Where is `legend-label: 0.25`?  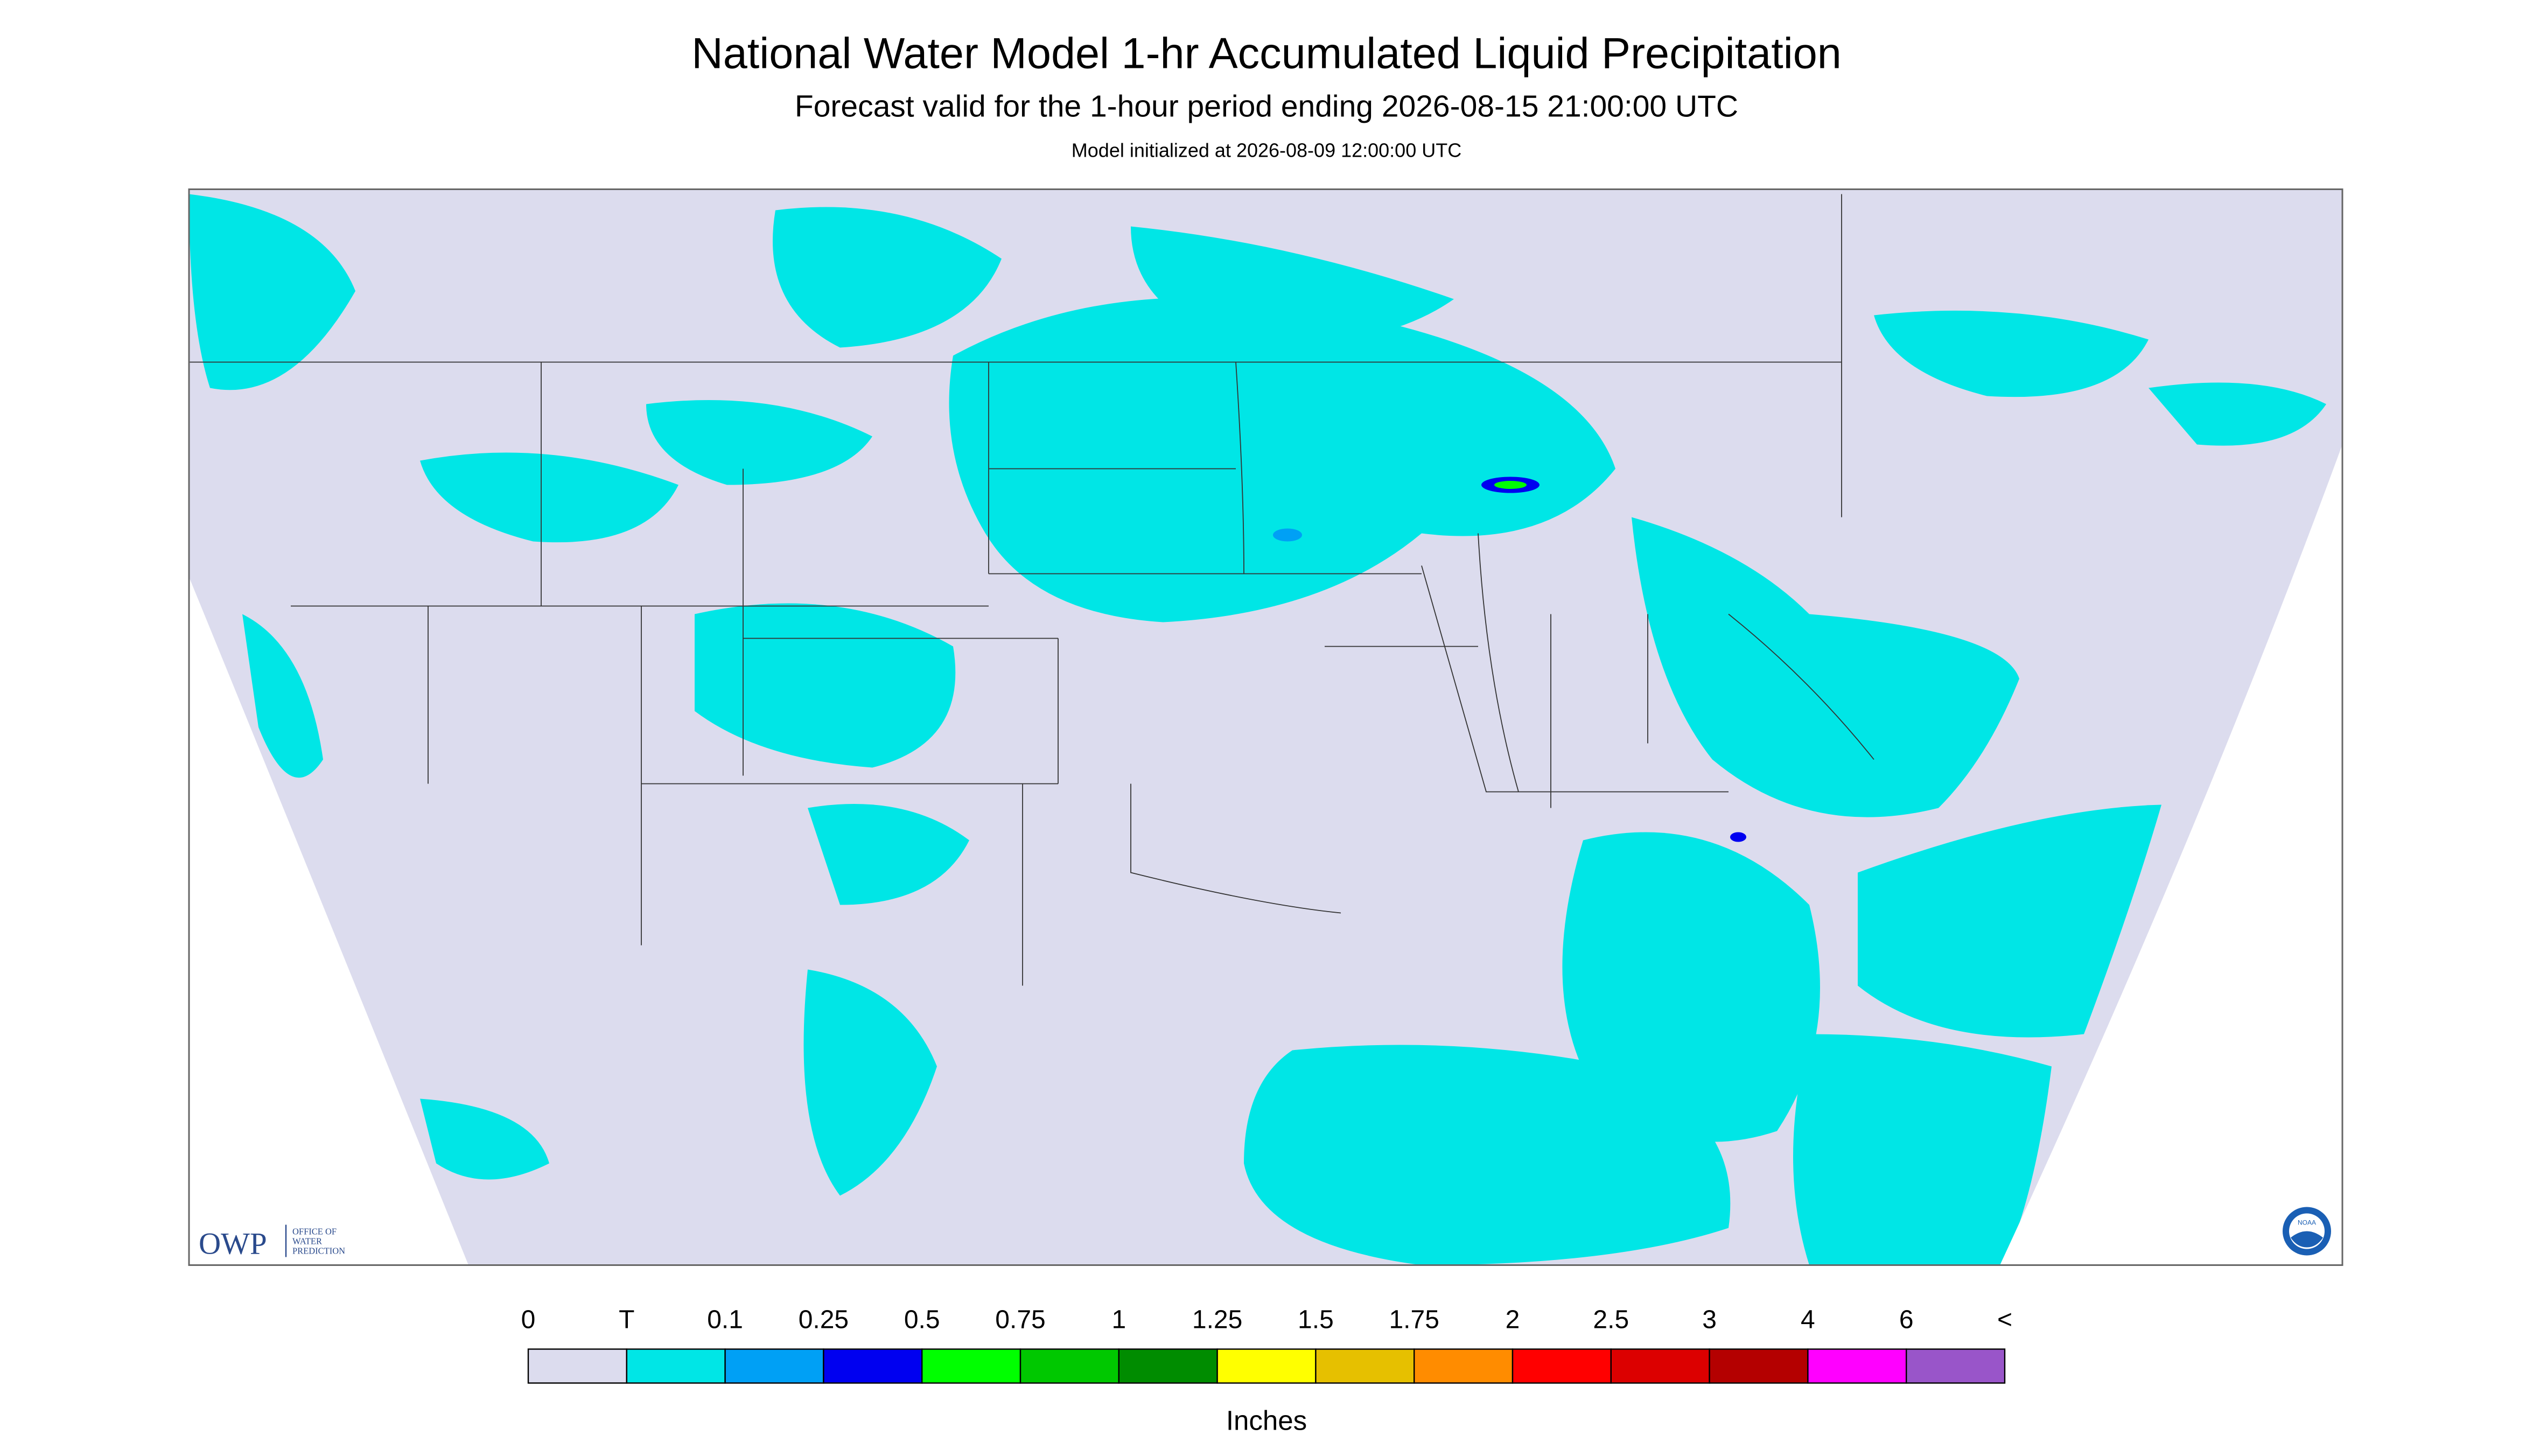
legend-label: 0.25 is located at coordinates (824, 1320).